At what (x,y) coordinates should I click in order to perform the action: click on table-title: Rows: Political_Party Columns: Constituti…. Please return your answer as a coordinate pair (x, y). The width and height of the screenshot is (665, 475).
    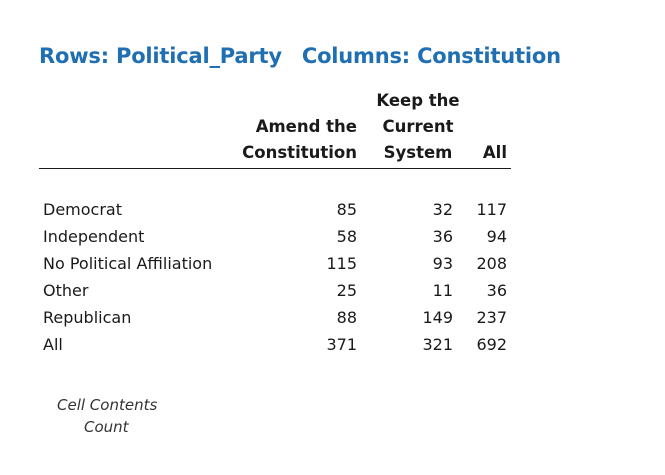
    Looking at the image, I should click on (300, 56).